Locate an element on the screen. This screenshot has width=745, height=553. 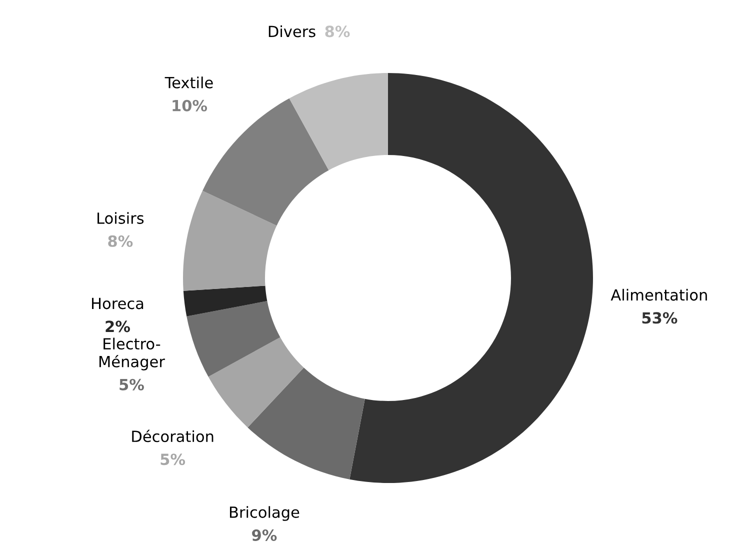
slice-label: Electro- Ménager is located at coordinates (132, 354).